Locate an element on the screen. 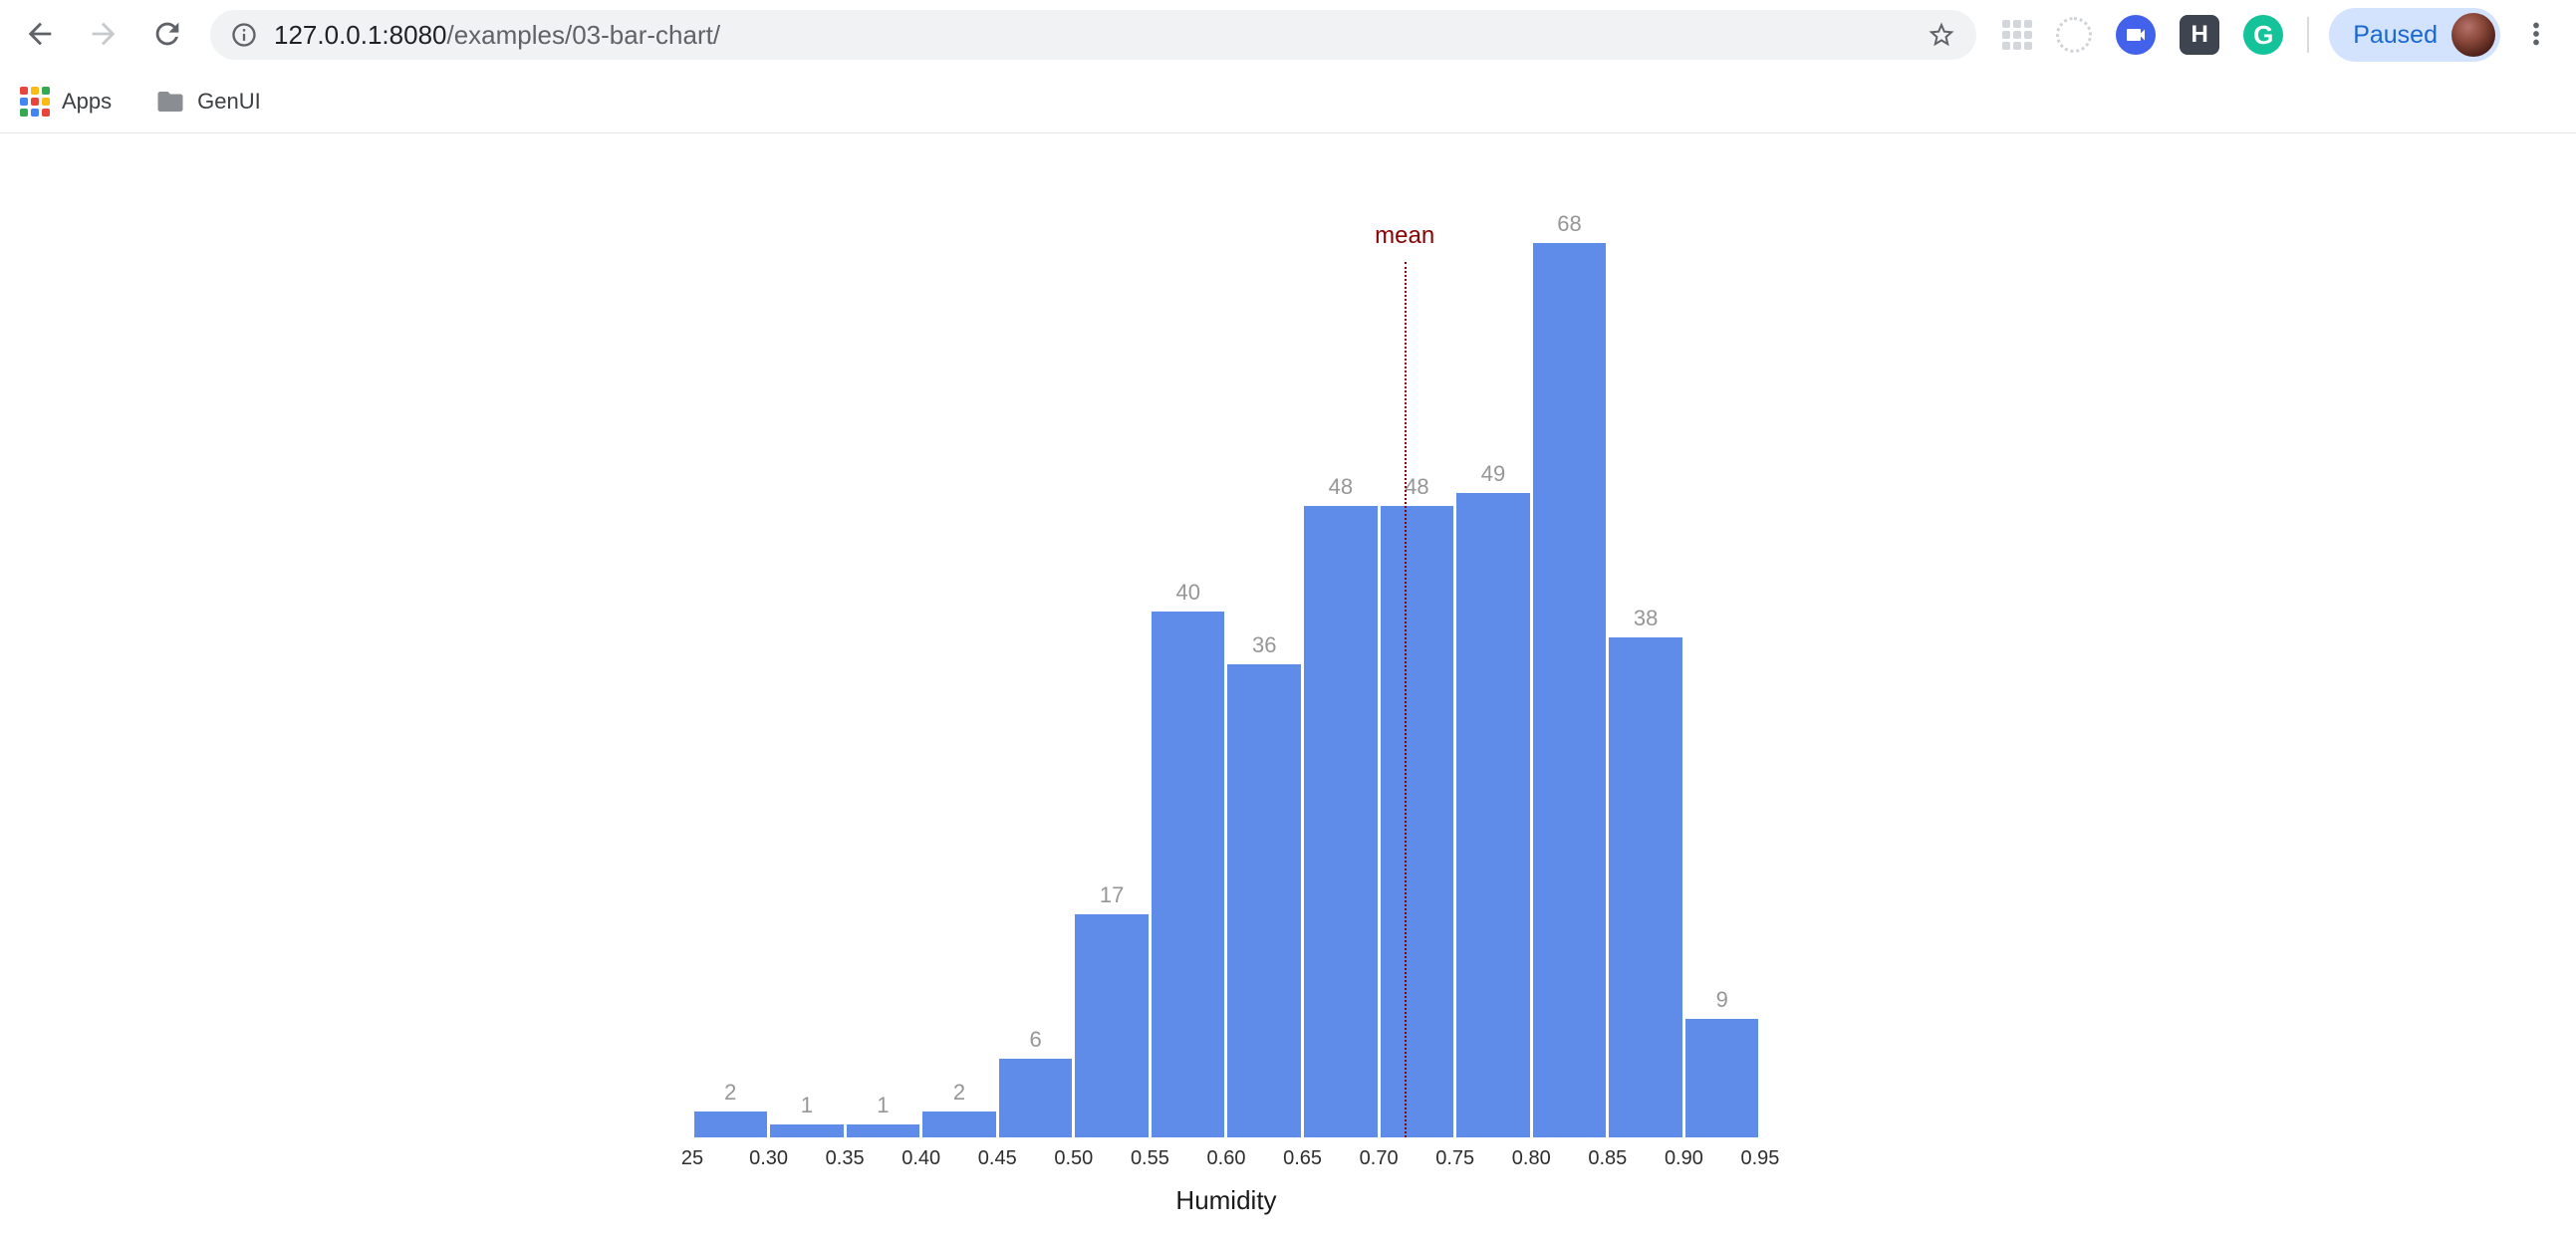 This screenshot has height=1235, width=2576. forward-button is located at coordinates (103, 35).